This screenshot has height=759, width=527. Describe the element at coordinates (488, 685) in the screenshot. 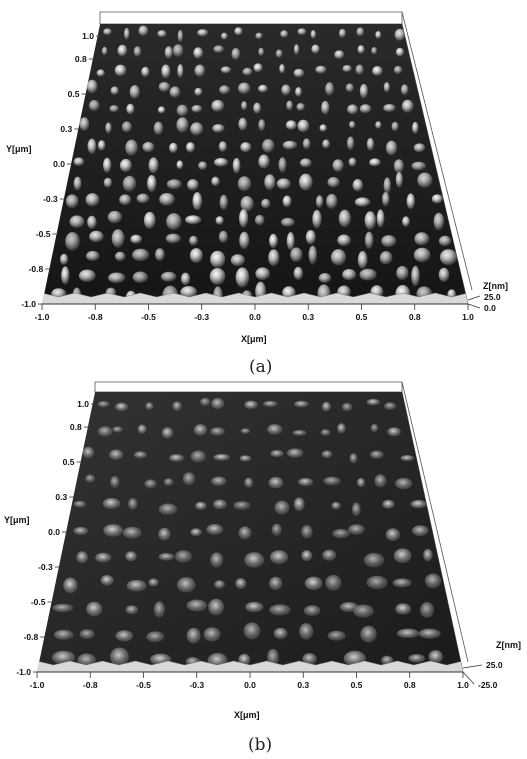

I see `panel-b-z-tick-min: -25.0` at that location.